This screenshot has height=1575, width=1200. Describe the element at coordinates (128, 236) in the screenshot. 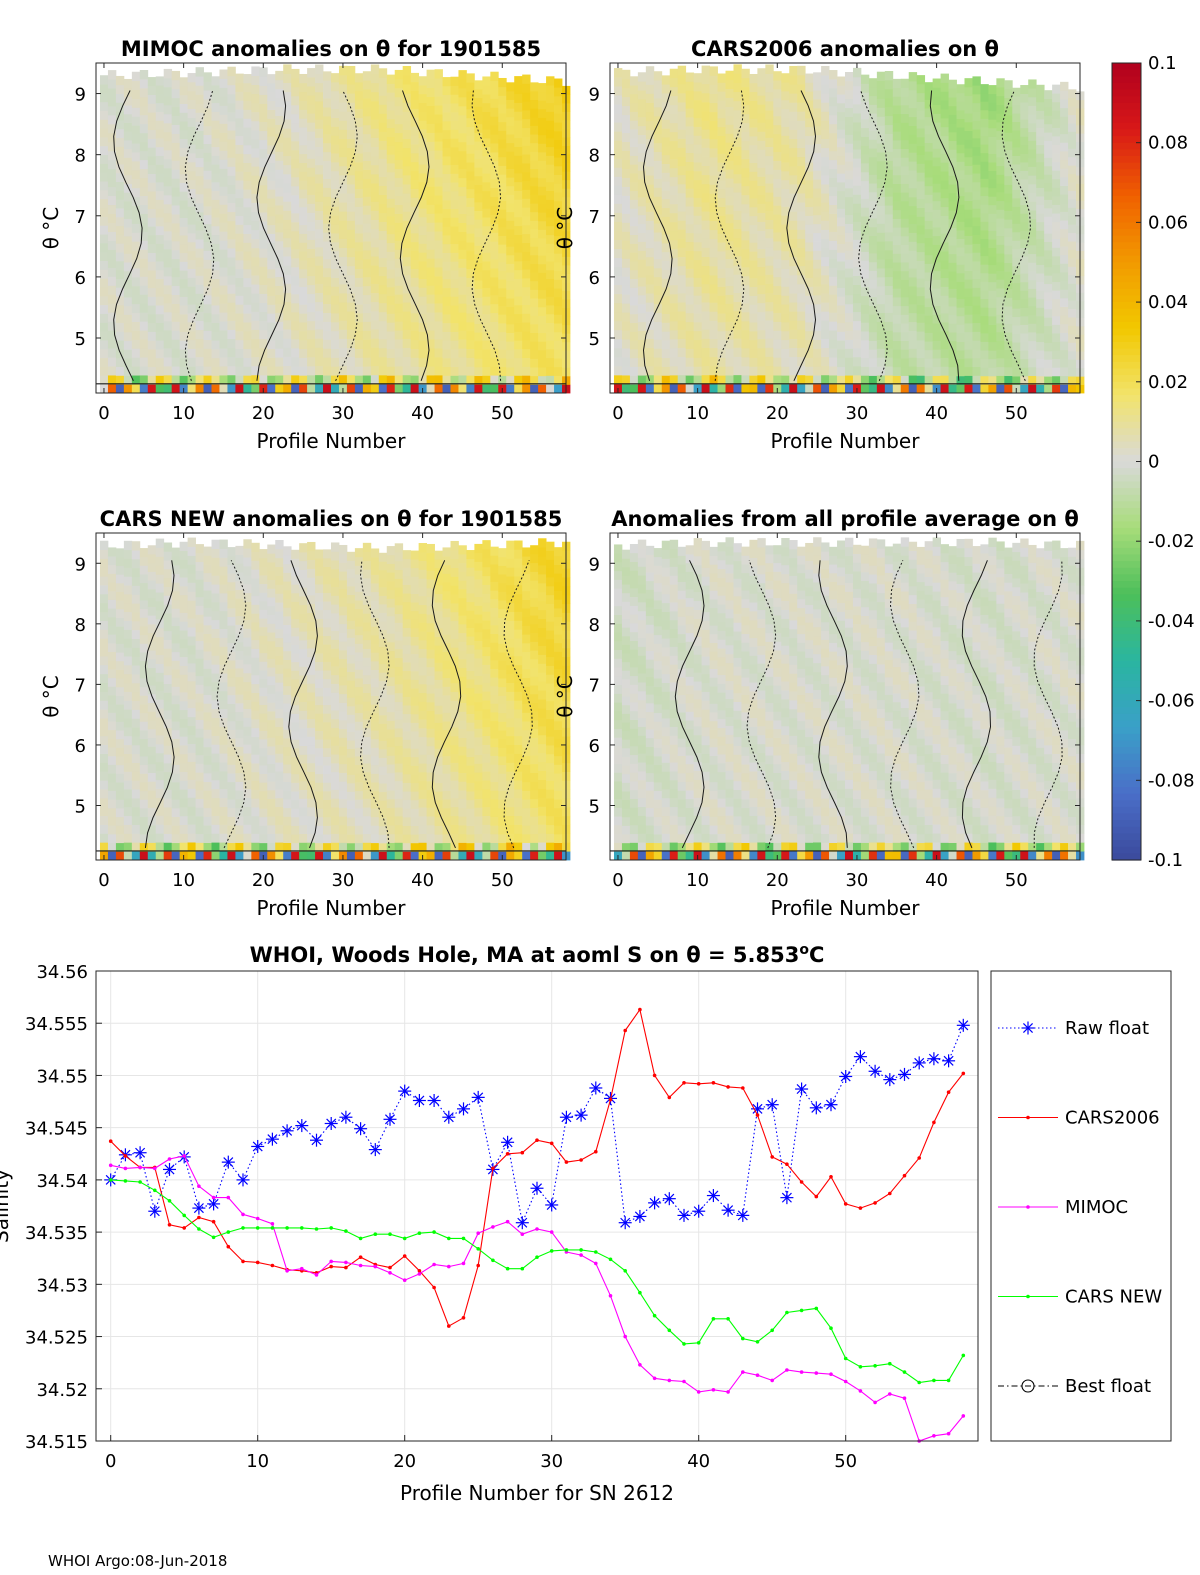

I see `contour-line` at that location.